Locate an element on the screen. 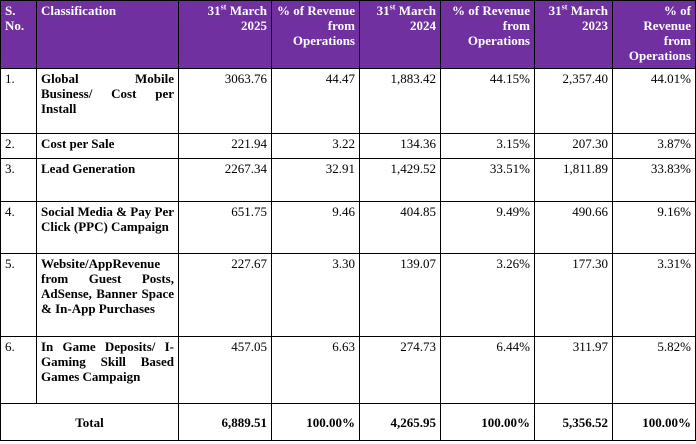  row-sno: 2. is located at coordinates (18, 146).